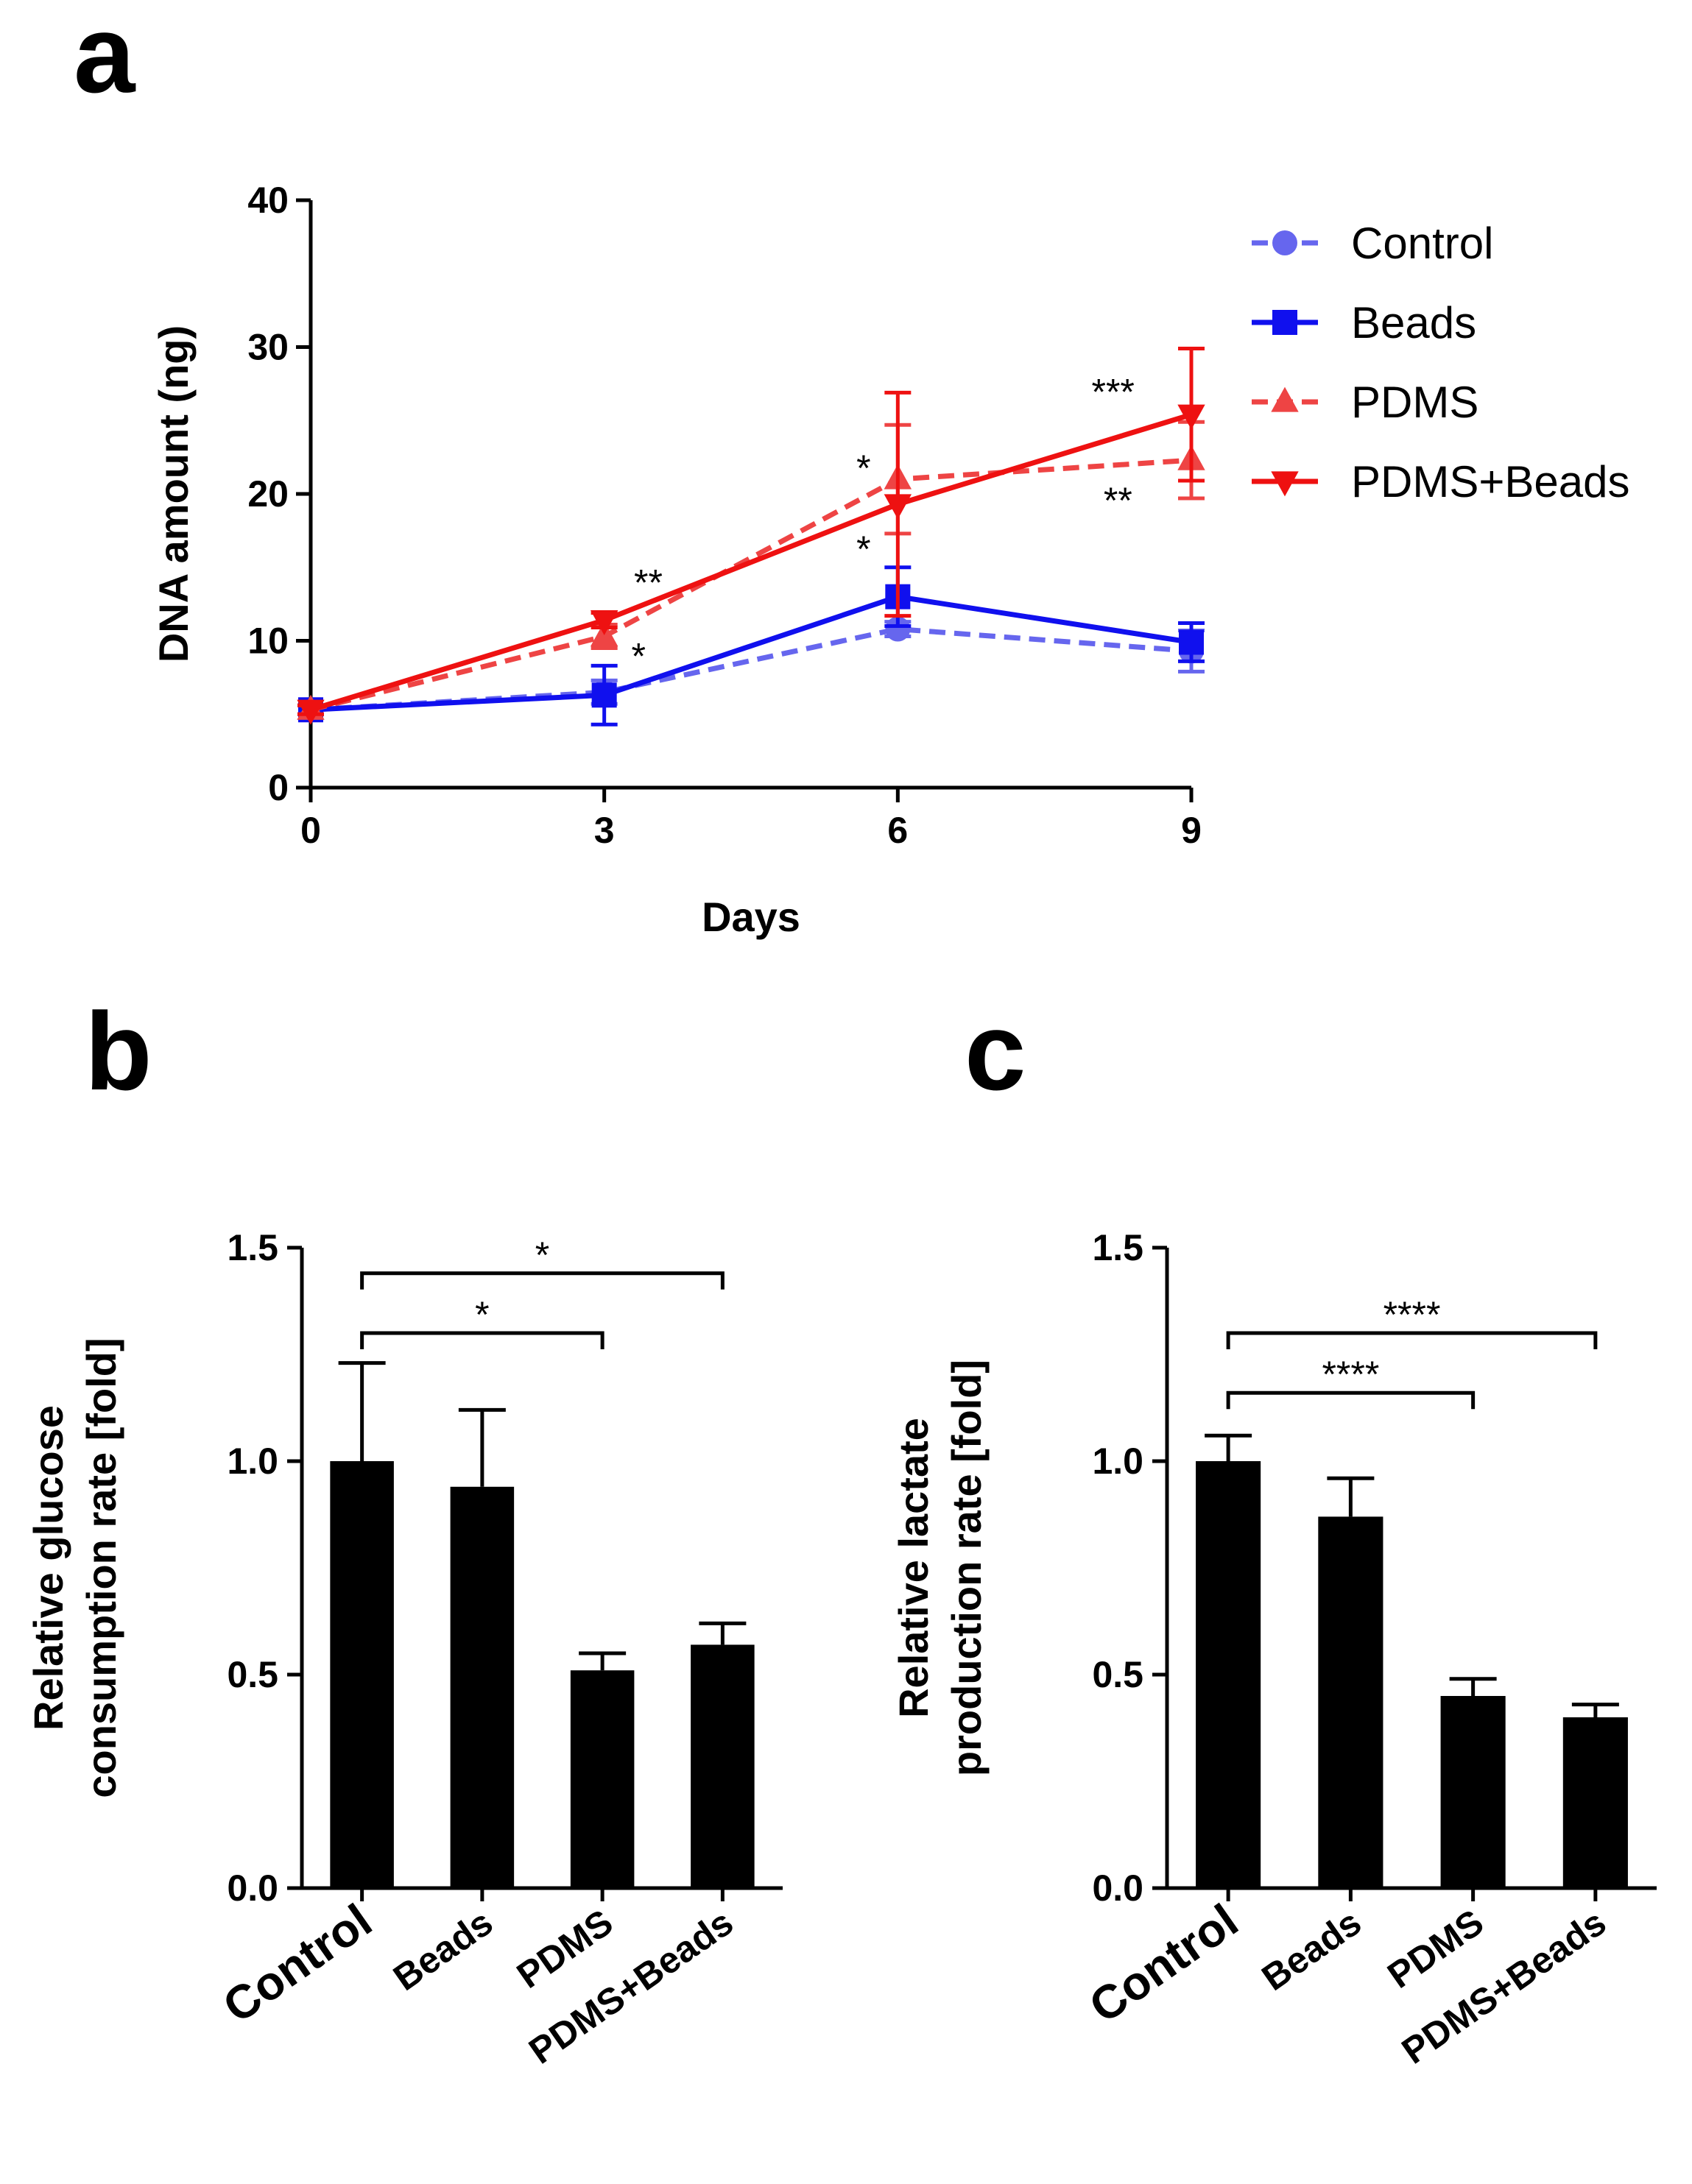  Describe the element at coordinates (1285, 484) in the screenshot. I see `legend-marker-pdms-beads` at that location.